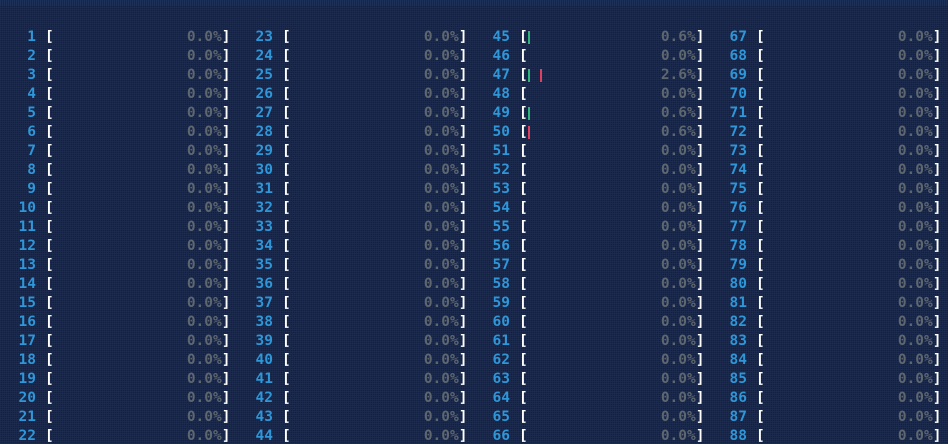  Describe the element at coordinates (592, 37) in the screenshot. I see `cpu-meter-row: 45 [0.6%]` at that location.